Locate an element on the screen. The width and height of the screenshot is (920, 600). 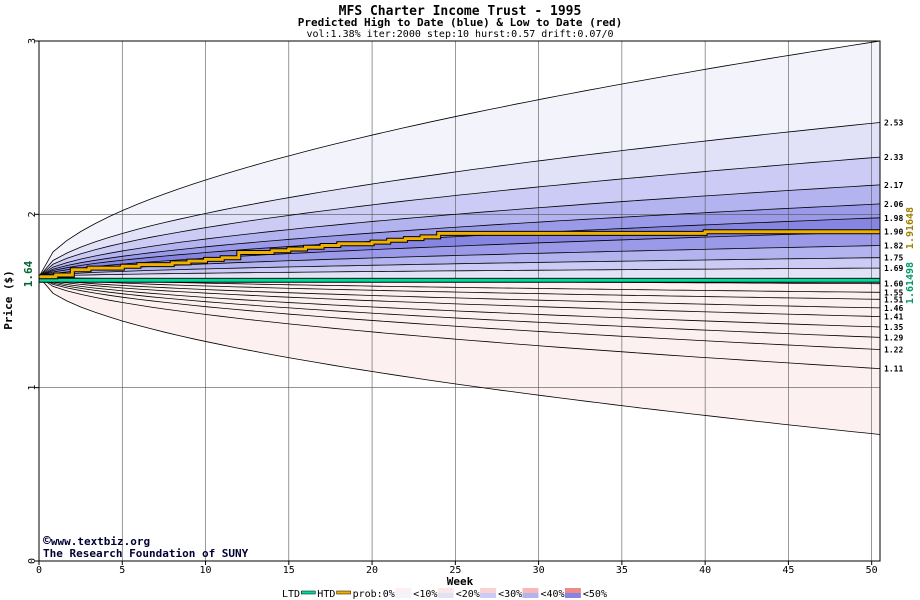
end-level-label: 2.53 is located at coordinates (893, 122).